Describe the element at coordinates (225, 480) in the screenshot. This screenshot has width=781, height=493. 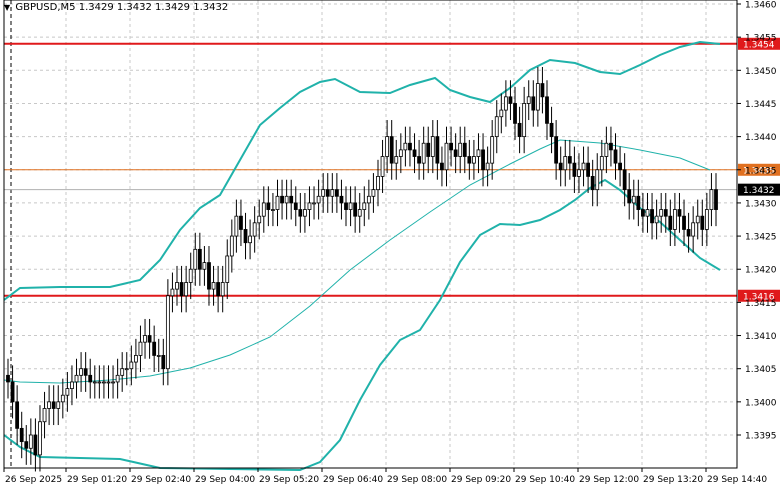
I see `x-tick-label: 29 Sep 04:00` at that location.